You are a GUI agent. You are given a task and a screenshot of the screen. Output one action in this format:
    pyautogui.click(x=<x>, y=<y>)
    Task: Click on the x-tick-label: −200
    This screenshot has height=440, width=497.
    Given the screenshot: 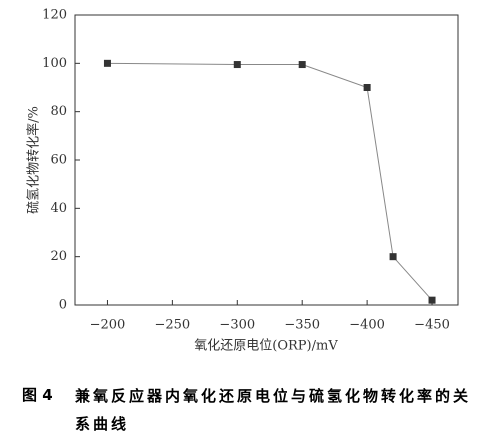 What is the action you would take?
    pyautogui.click(x=108, y=325)
    